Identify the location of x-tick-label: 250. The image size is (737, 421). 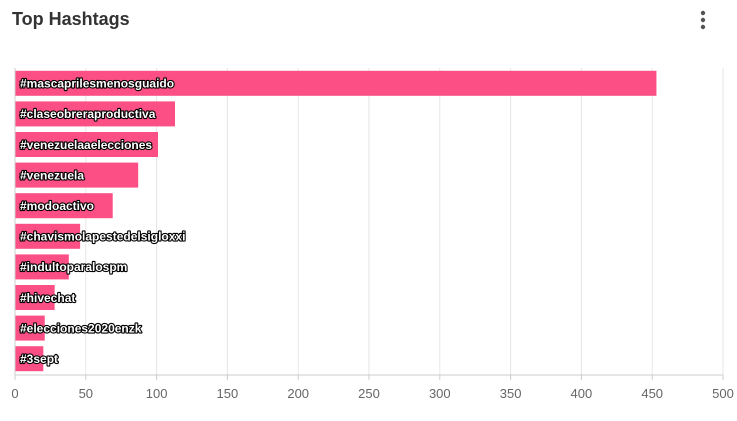
(369, 393).